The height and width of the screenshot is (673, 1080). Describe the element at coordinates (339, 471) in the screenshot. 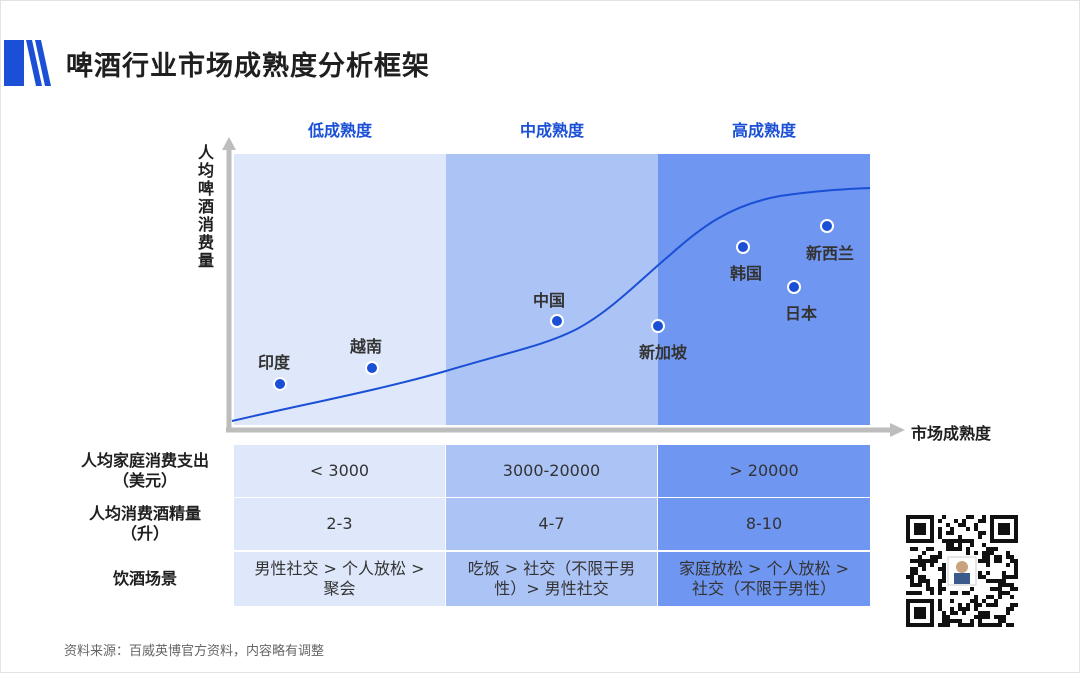

I see `table-cell: < 3000` at that location.